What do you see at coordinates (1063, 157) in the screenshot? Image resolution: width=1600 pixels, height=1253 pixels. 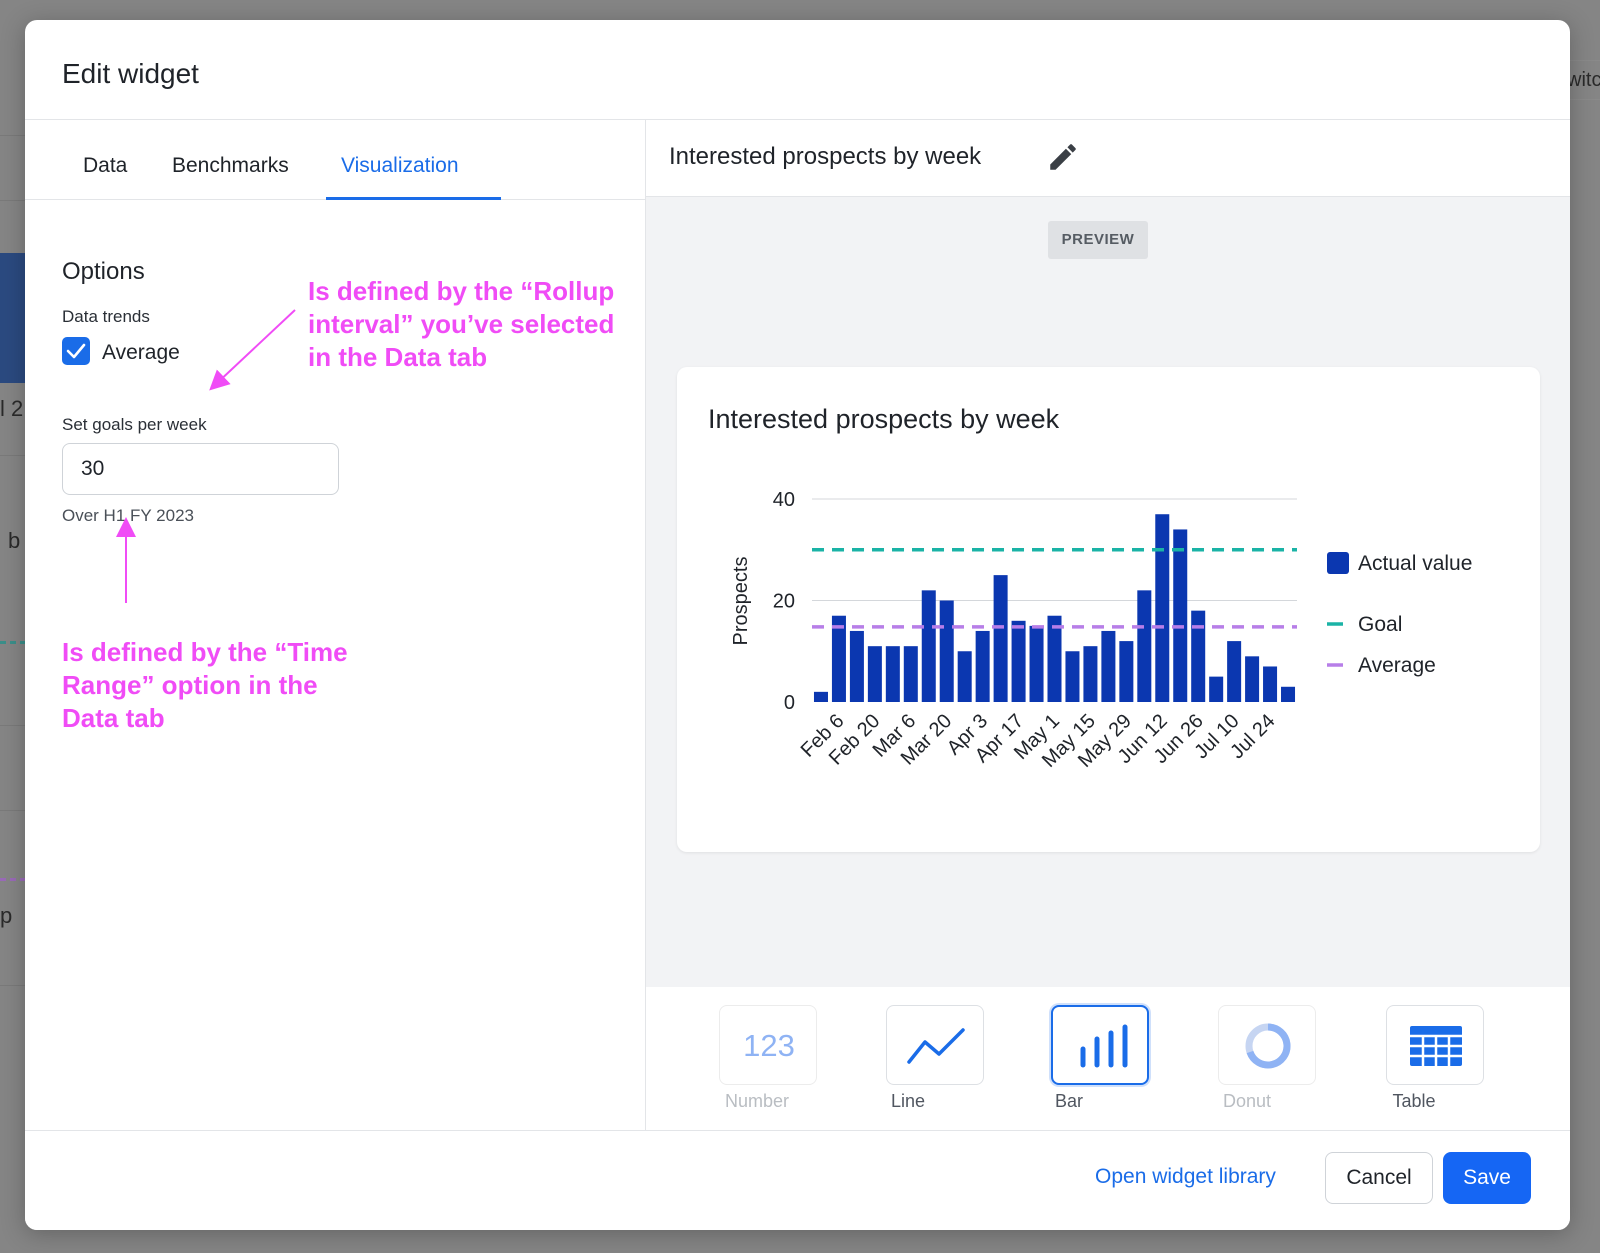 I see `pencil-icon` at bounding box center [1063, 157].